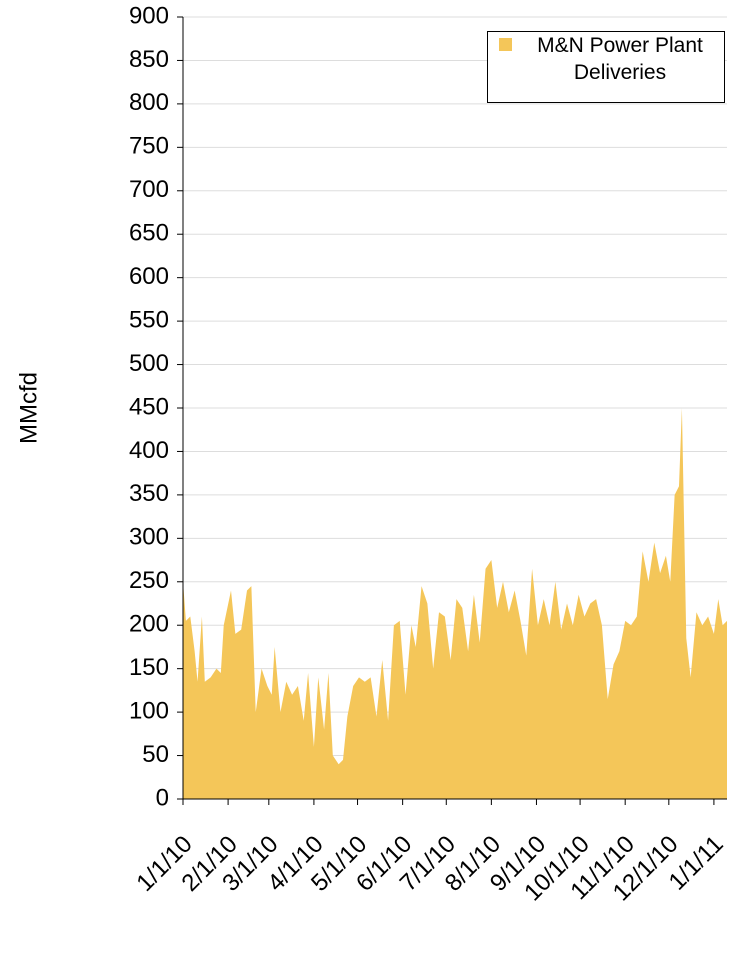  I want to click on y-tick-label: 150, so click(149, 667).